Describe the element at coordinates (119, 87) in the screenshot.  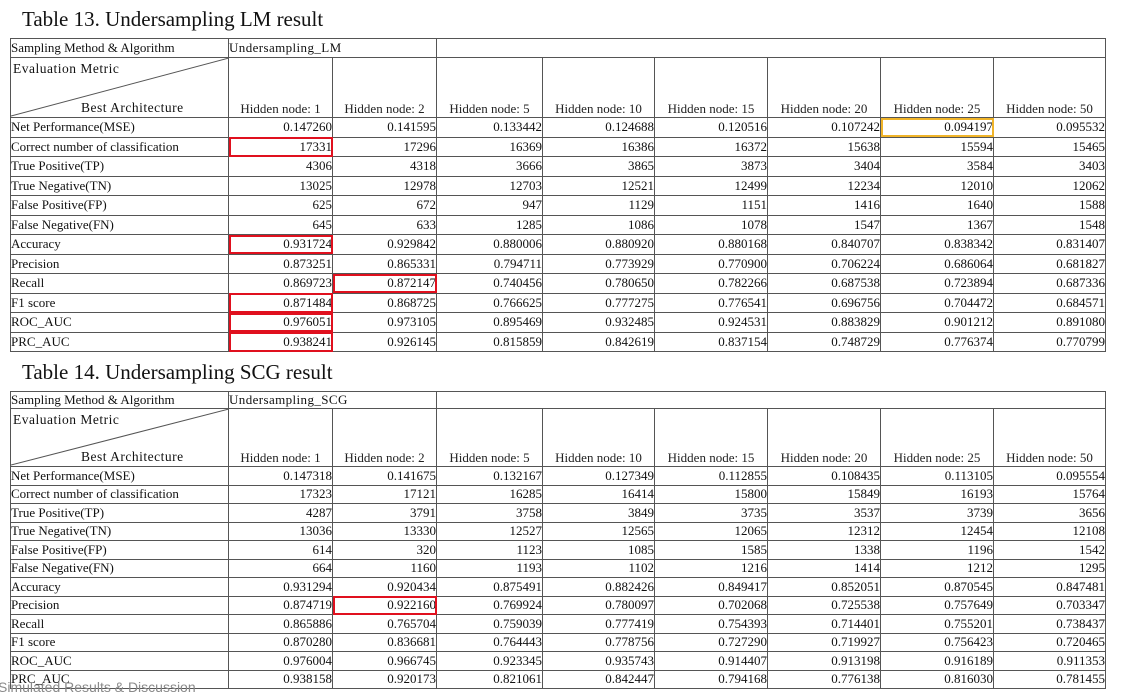
I see `diagonal-divider` at that location.